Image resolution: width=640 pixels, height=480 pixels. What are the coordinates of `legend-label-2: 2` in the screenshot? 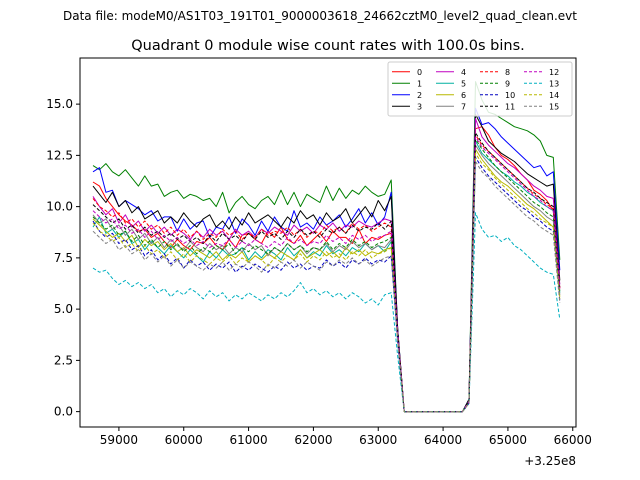 It's located at (419, 95).